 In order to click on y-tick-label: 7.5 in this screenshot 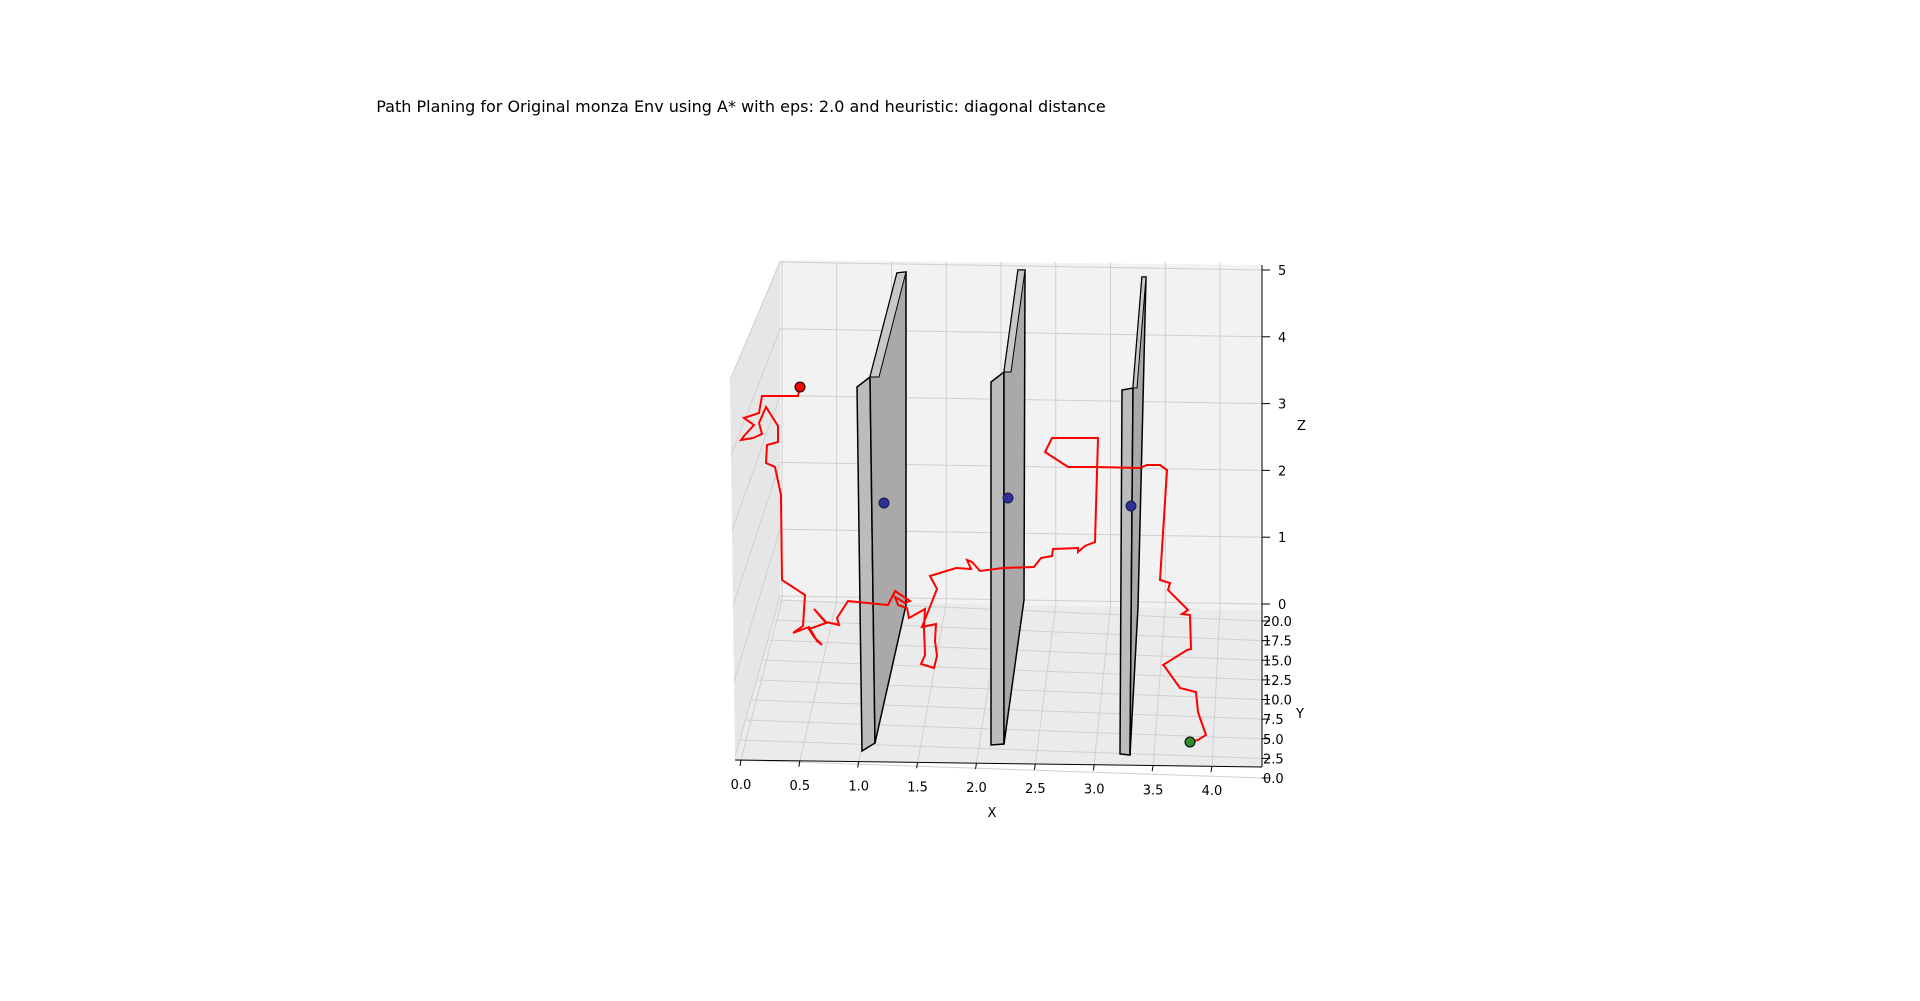, I will do `click(1273, 720)`.